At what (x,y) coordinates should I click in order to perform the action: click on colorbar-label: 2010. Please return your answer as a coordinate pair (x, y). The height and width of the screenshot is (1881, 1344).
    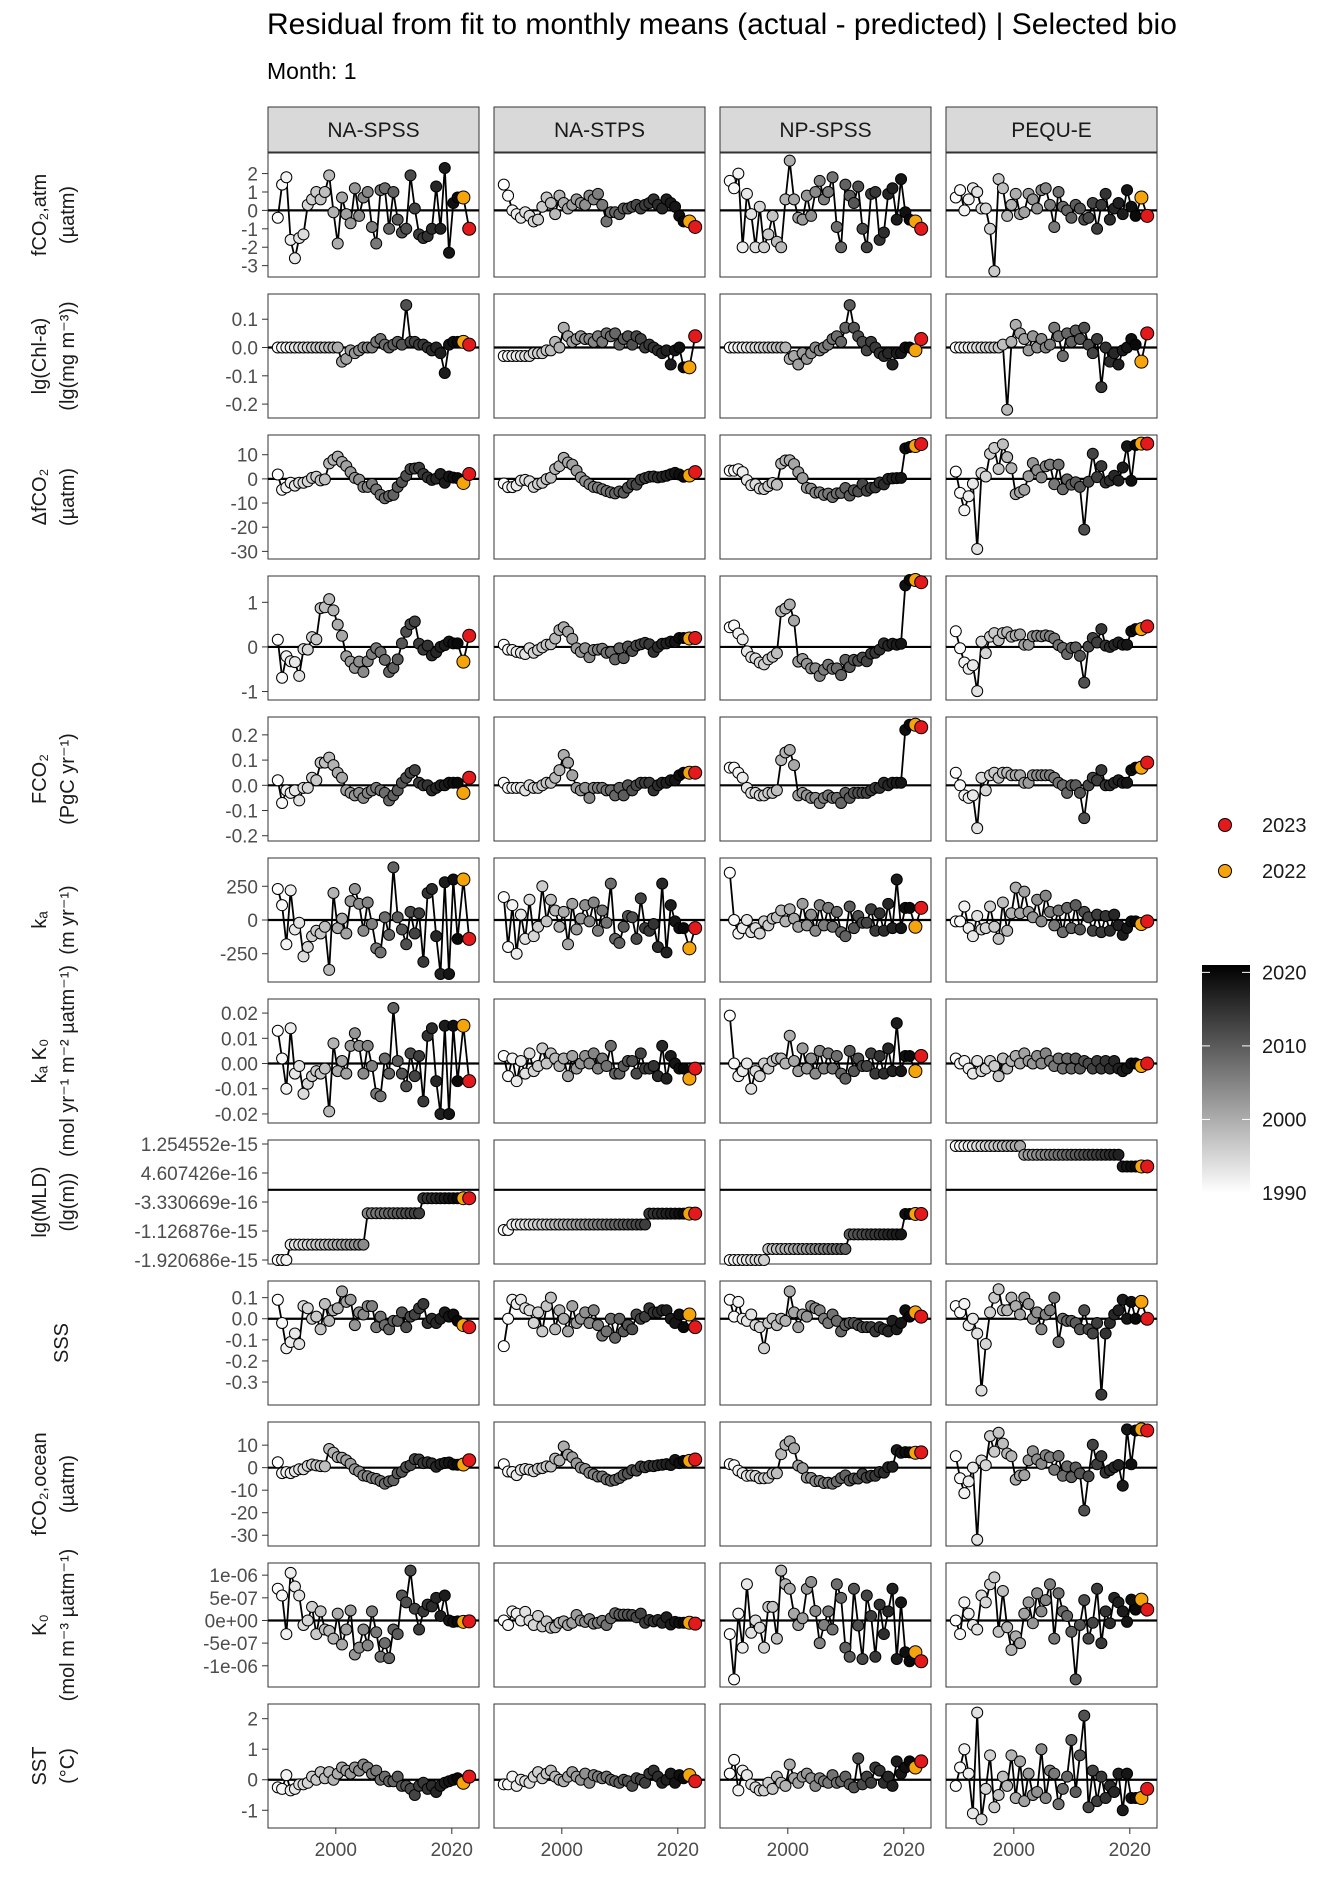
    Looking at the image, I should click on (1284, 1047).